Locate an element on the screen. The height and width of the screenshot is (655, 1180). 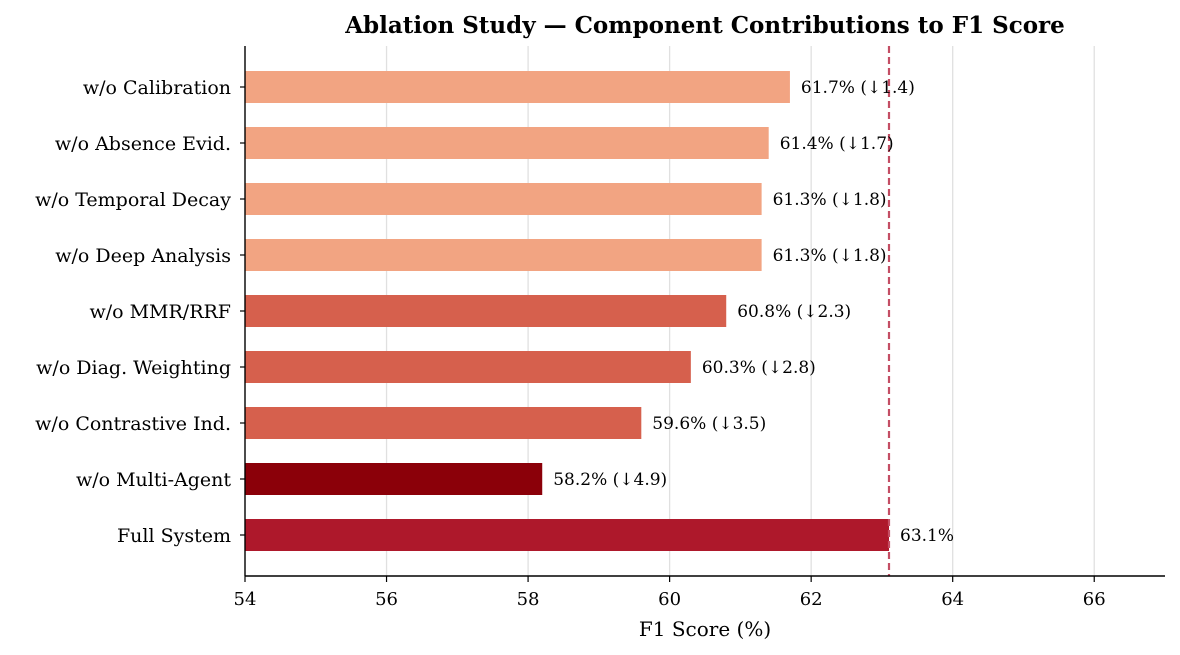
x-tick-label-62: 62 is located at coordinates (811, 599).